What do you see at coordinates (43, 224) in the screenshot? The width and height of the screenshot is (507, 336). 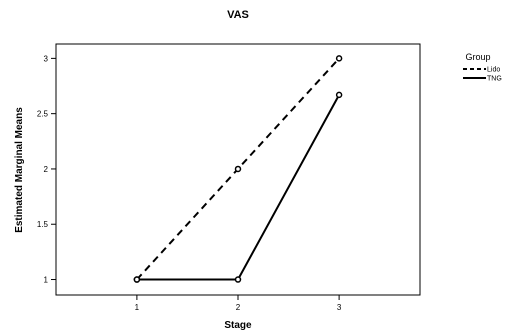 I see `y-tick-label: 1.5` at bounding box center [43, 224].